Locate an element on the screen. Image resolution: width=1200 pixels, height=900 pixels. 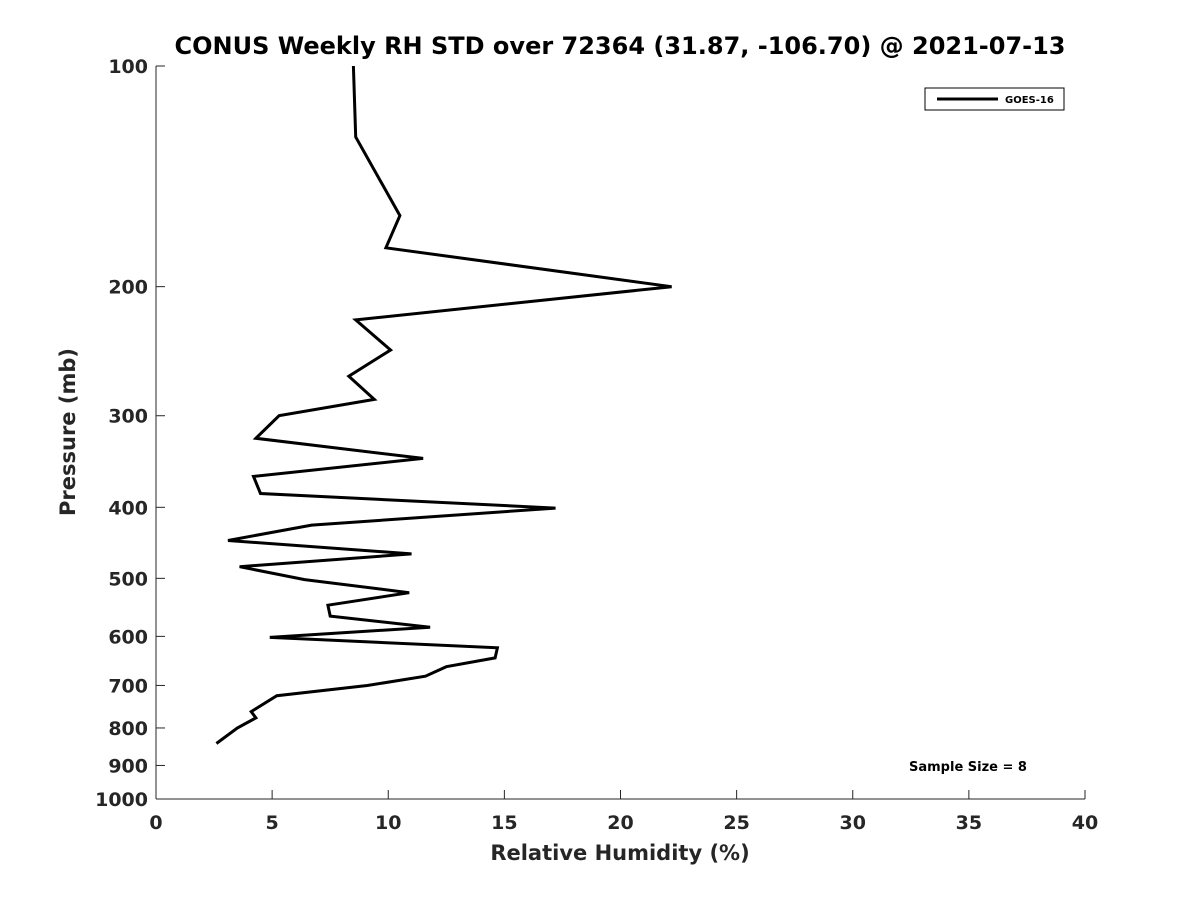
x-tick-label: 0 is located at coordinates (155, 823).